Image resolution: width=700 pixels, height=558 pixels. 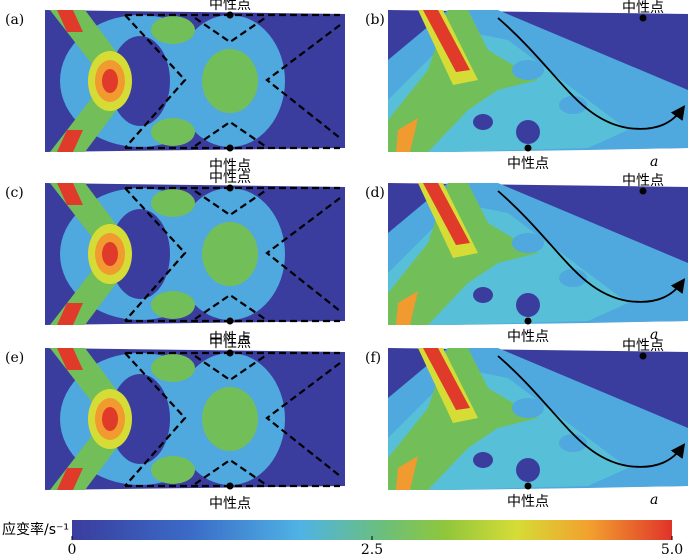 I want to click on colorbar, so click(x=372, y=530).